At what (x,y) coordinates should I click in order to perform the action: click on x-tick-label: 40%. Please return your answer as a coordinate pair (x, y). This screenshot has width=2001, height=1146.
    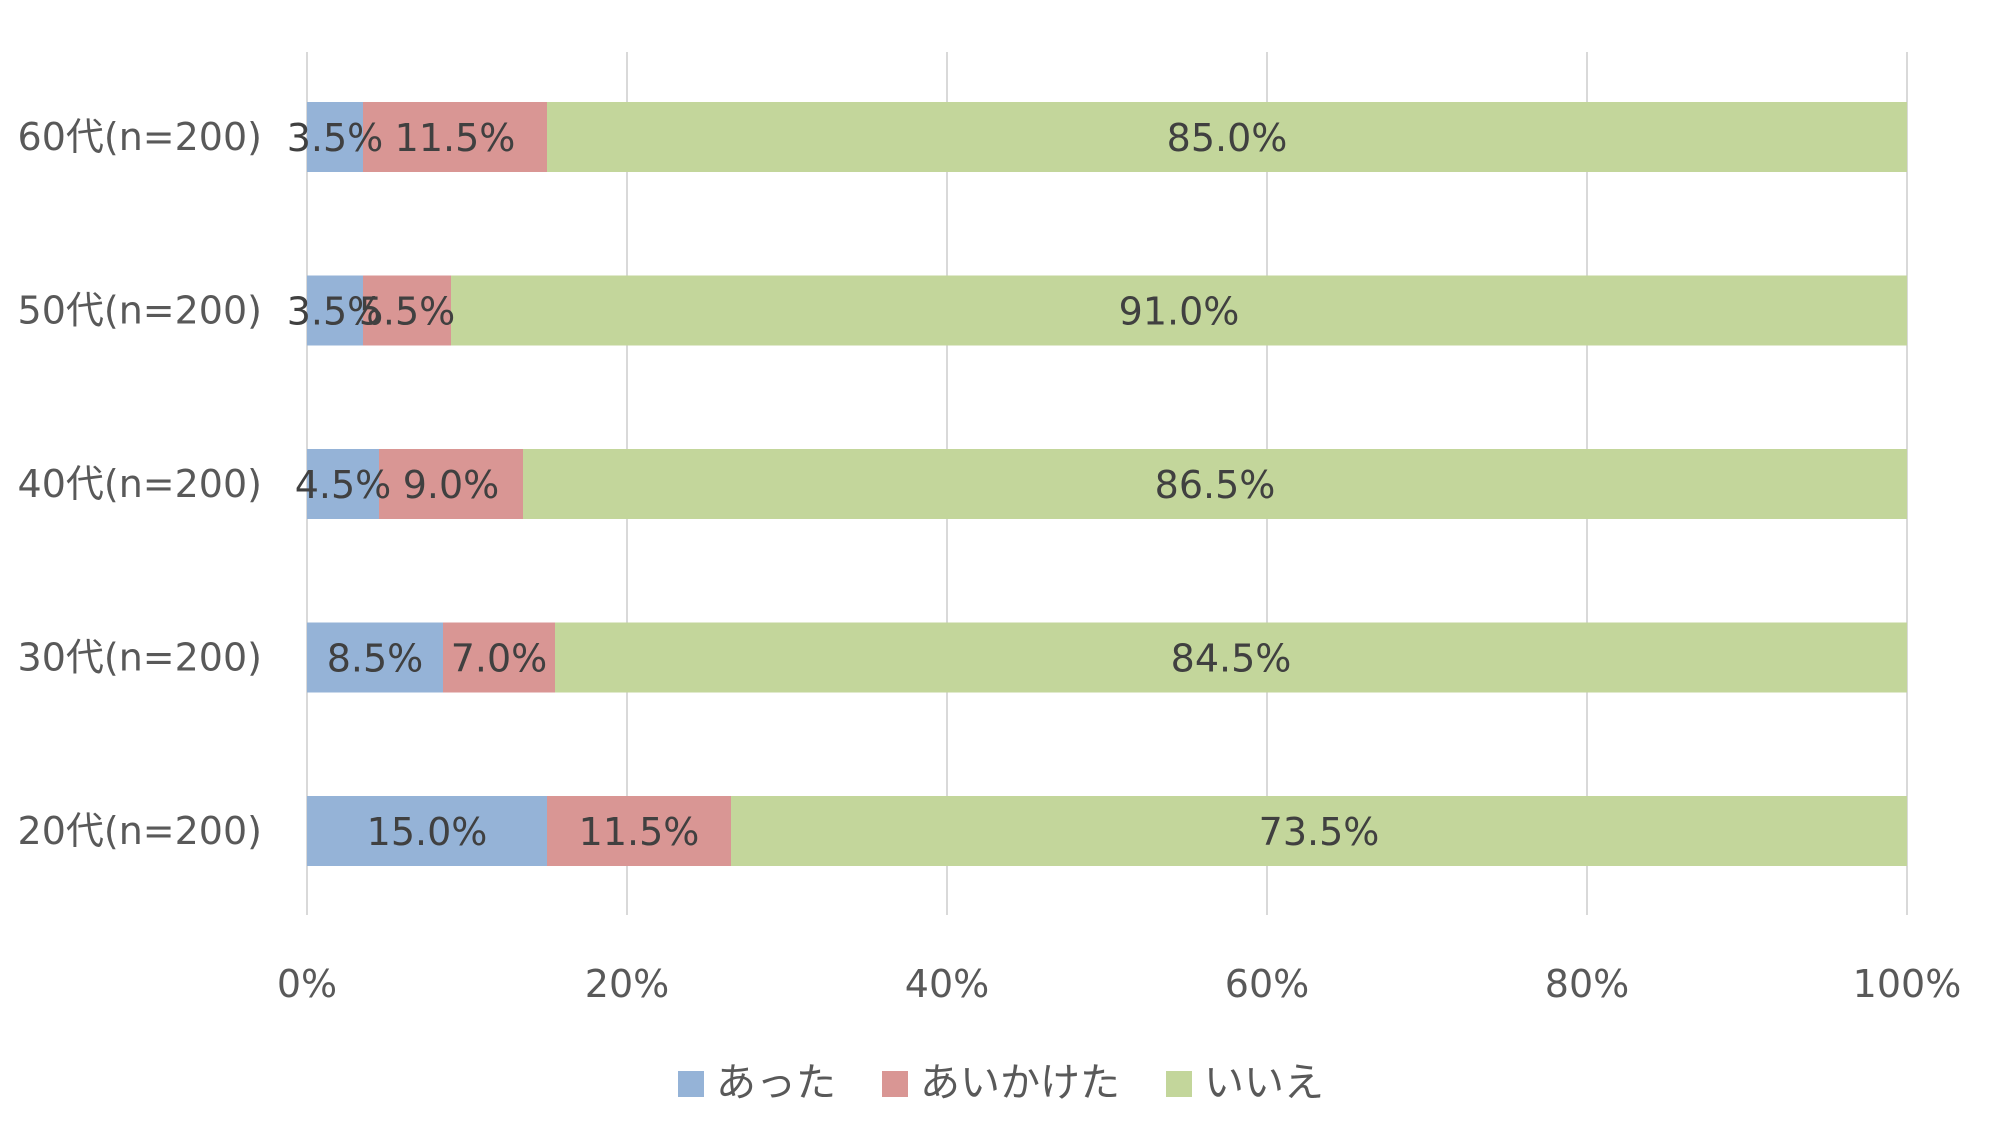
    Looking at the image, I should click on (947, 984).